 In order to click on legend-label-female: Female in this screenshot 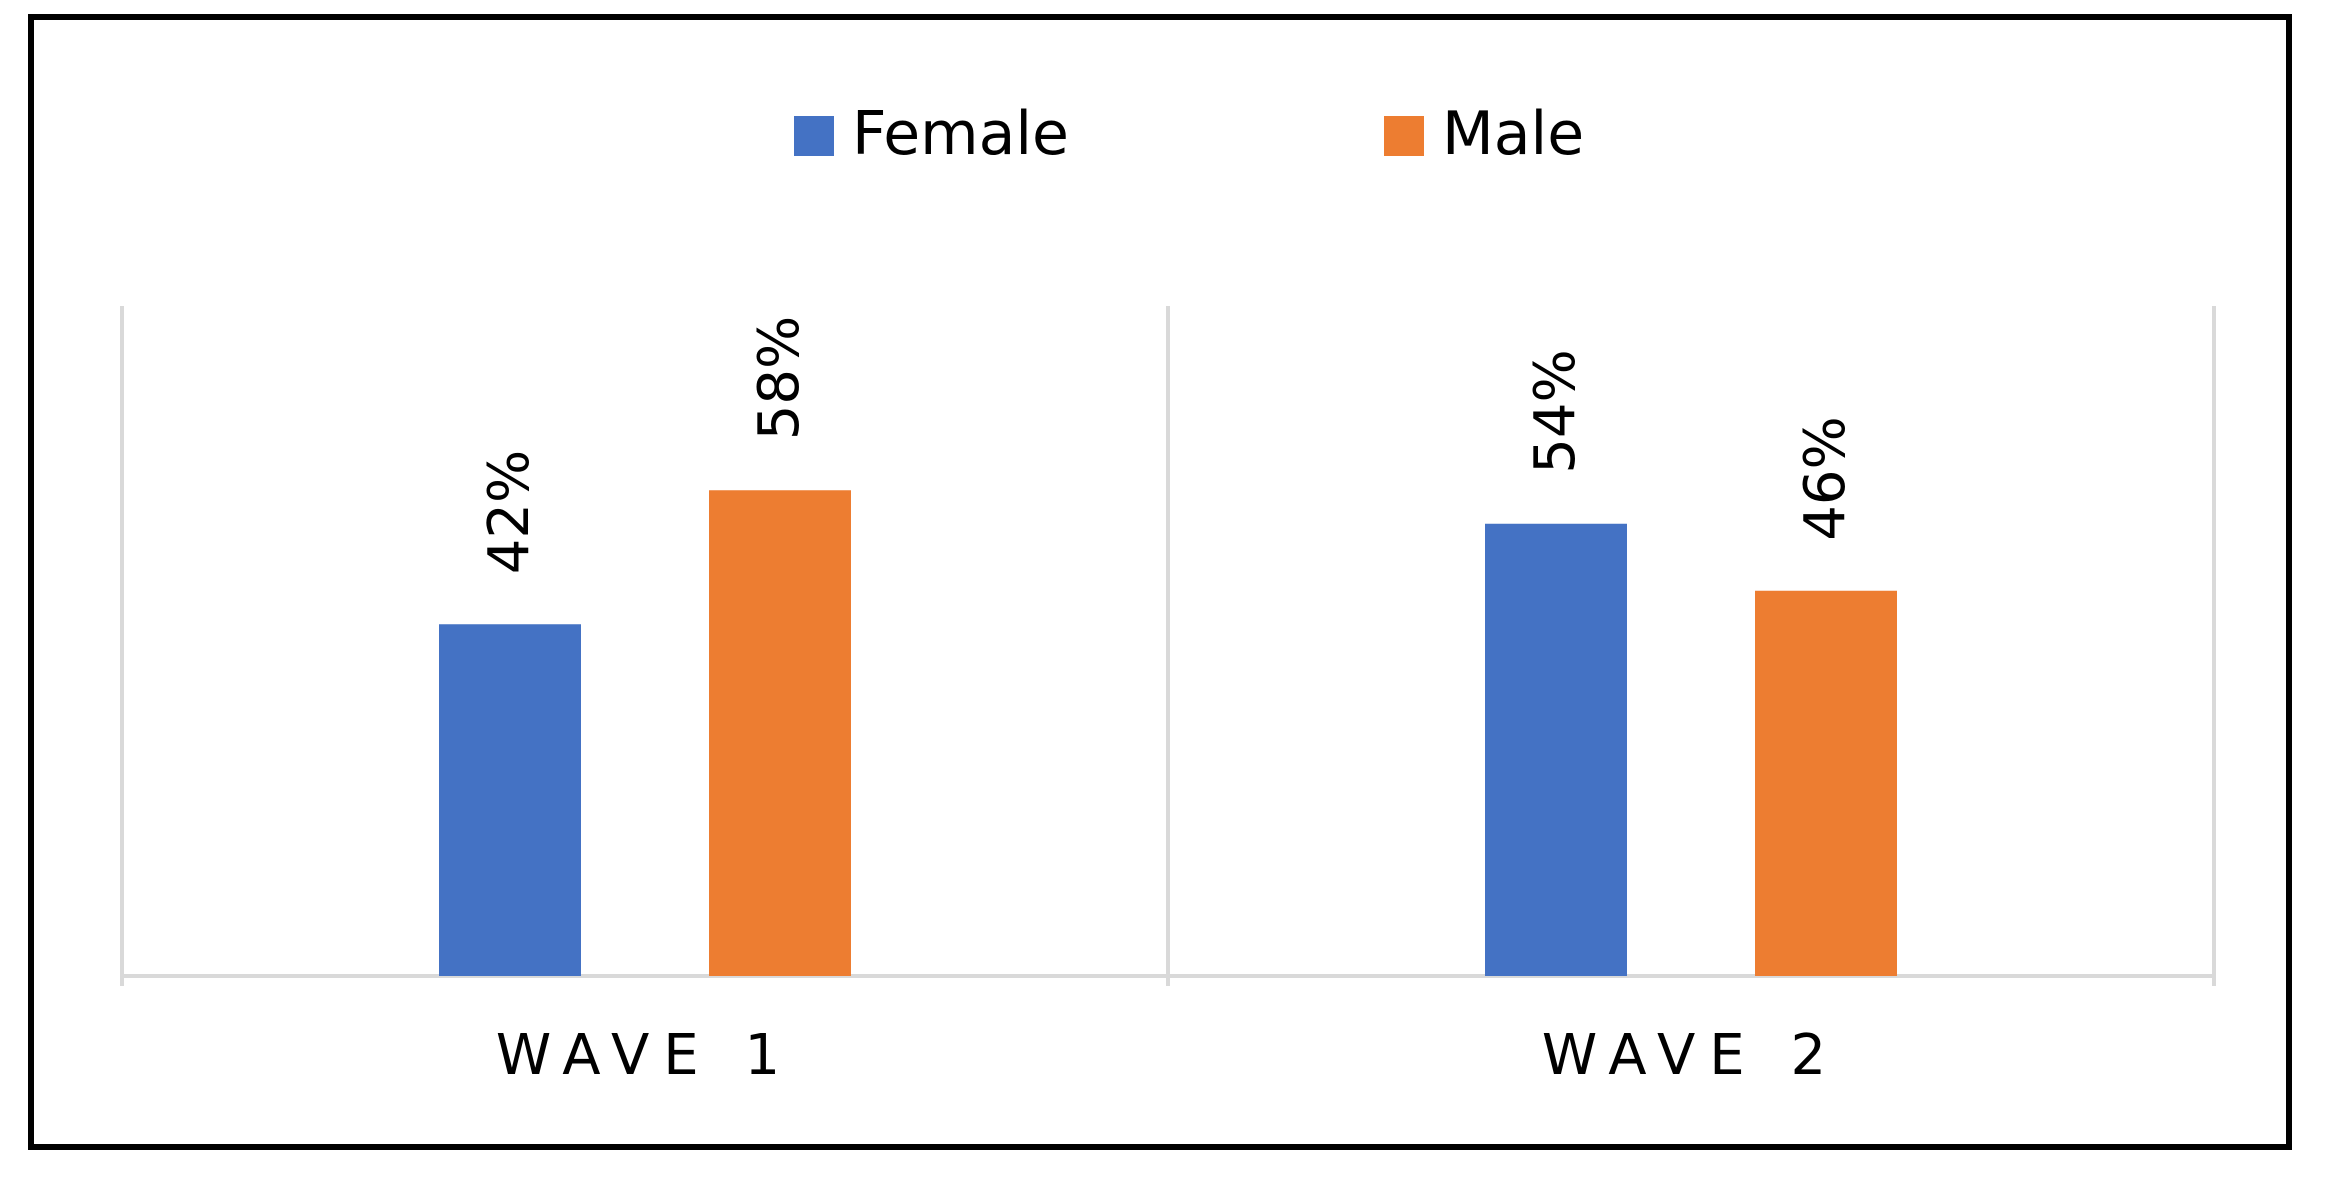, I will do `click(960, 134)`.